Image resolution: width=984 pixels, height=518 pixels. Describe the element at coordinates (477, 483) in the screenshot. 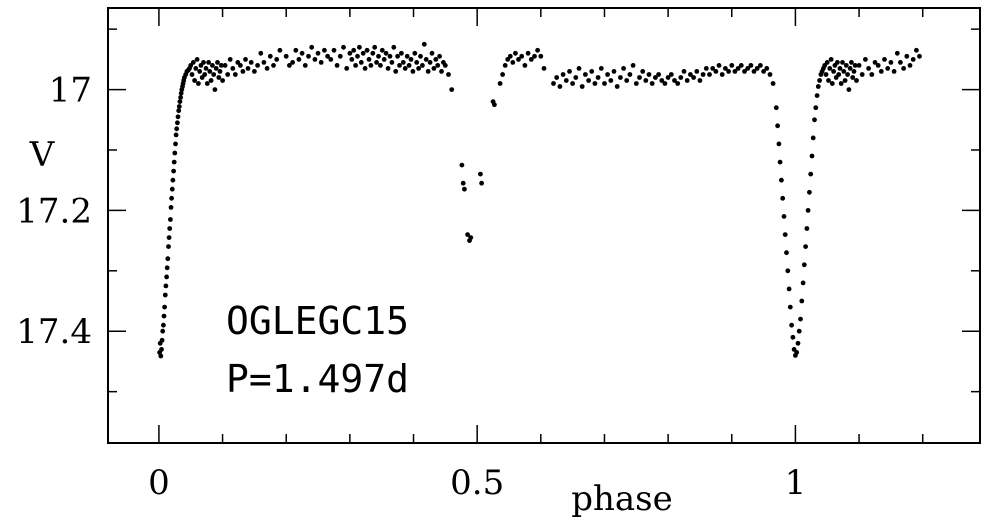

I see `x-tick-label: 0.5` at that location.